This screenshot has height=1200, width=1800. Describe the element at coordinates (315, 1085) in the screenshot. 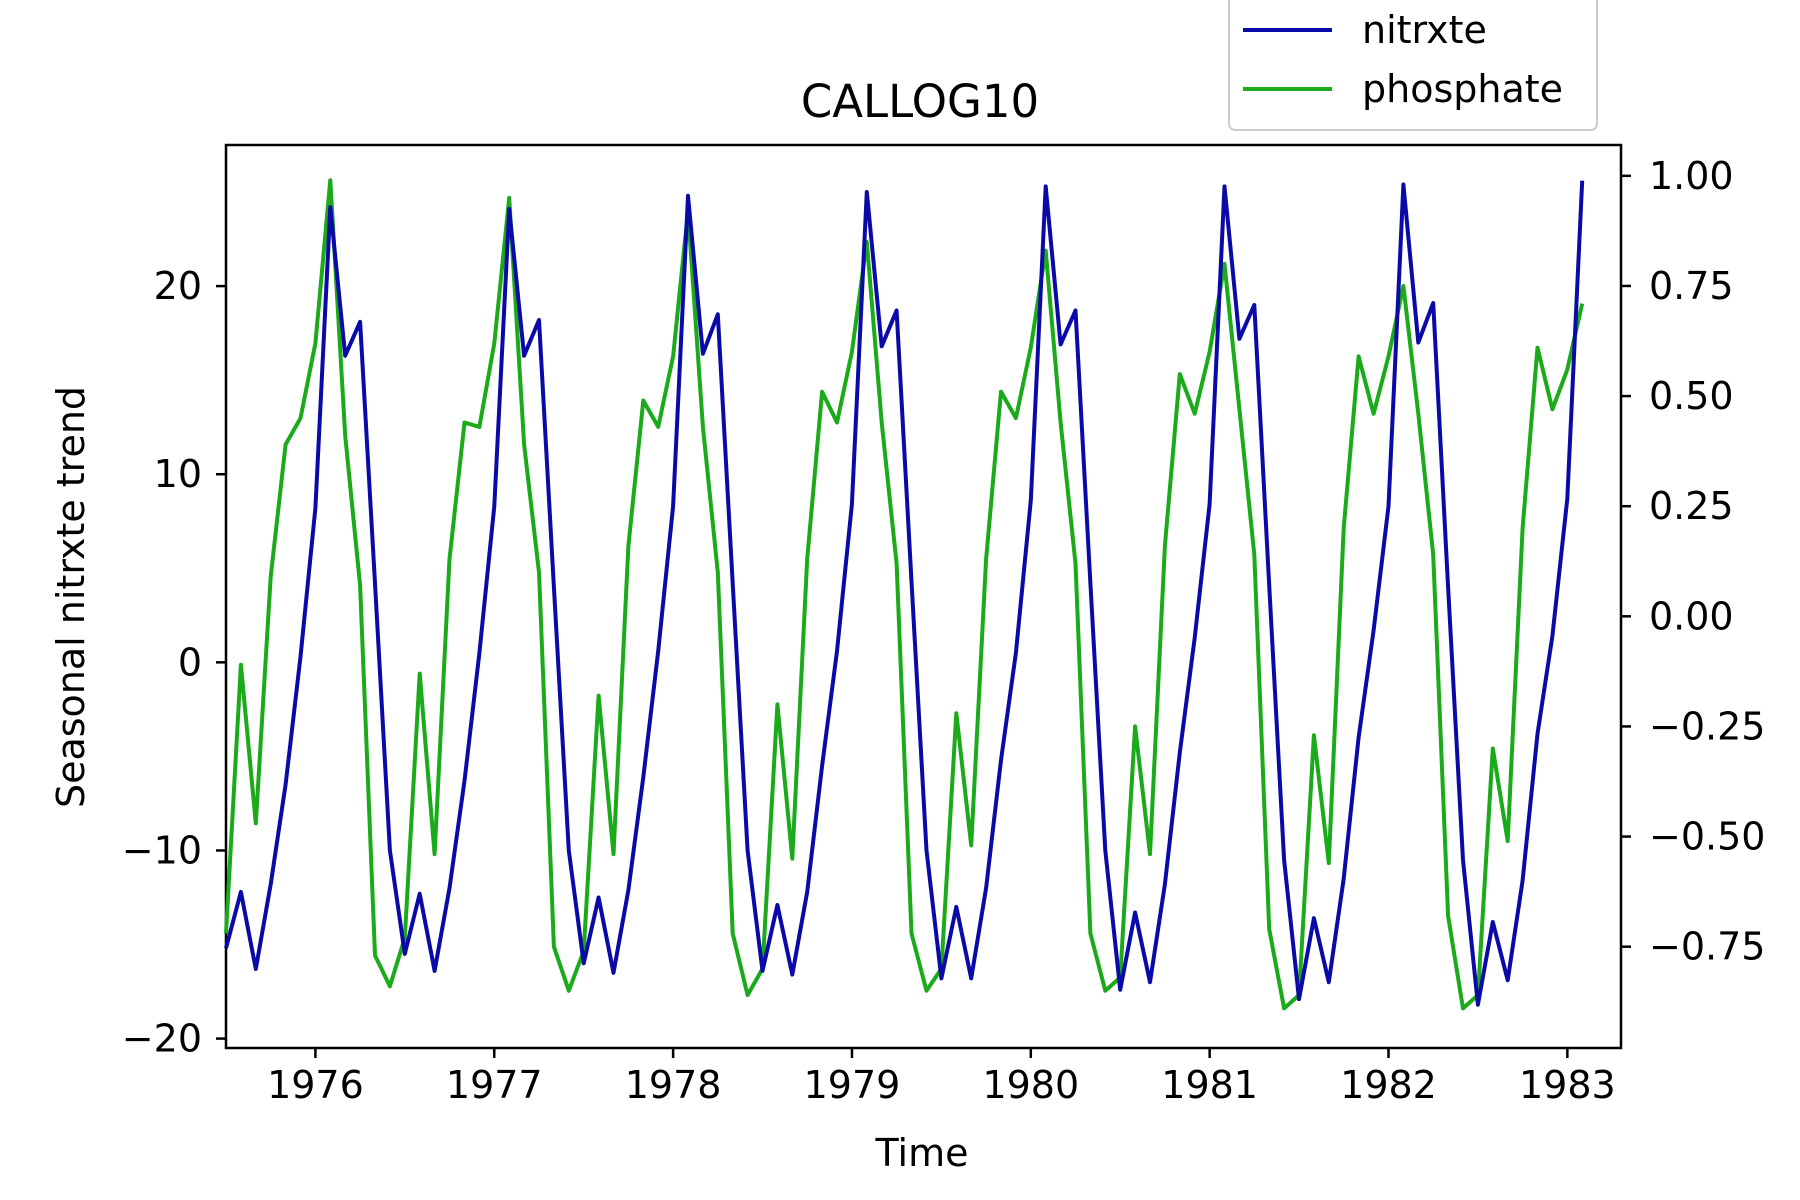

I see `x-tick-label: 1976` at that location.